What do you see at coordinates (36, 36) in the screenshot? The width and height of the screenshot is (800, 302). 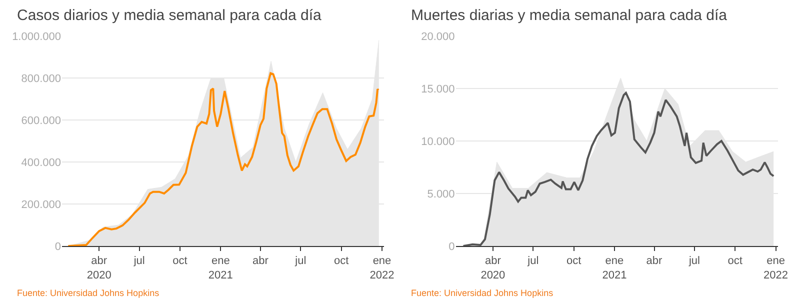 I see `y-tick-label: 1.000.000` at bounding box center [36, 36].